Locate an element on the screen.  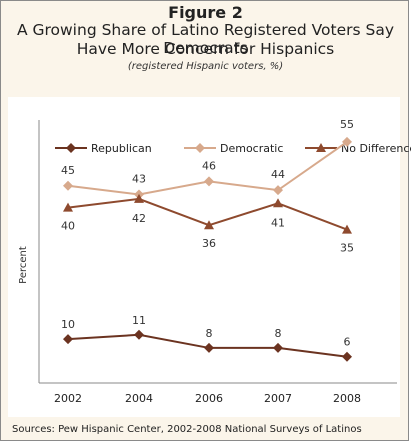
data-label: 35 is located at coordinates (347, 248).